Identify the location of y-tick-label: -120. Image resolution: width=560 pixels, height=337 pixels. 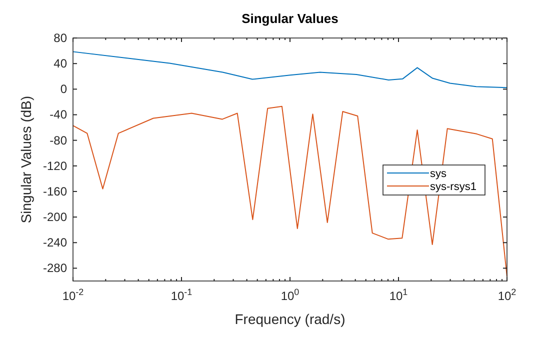
(55, 165).